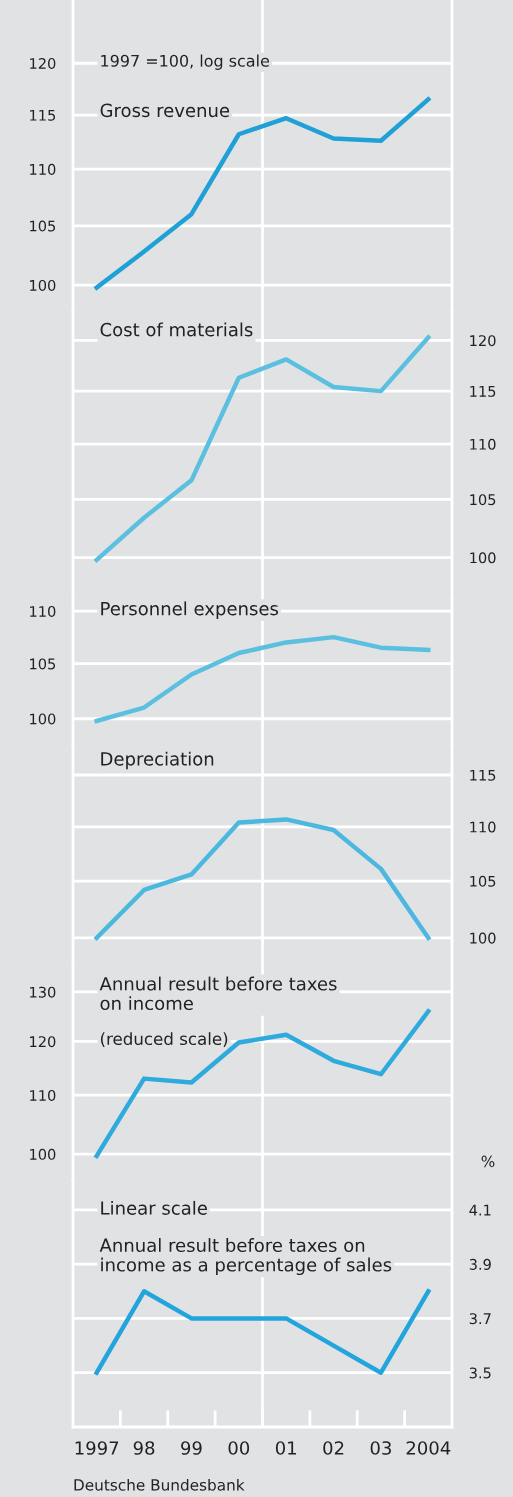  I want to click on chart-title: Personnel expenses, so click(190, 610).